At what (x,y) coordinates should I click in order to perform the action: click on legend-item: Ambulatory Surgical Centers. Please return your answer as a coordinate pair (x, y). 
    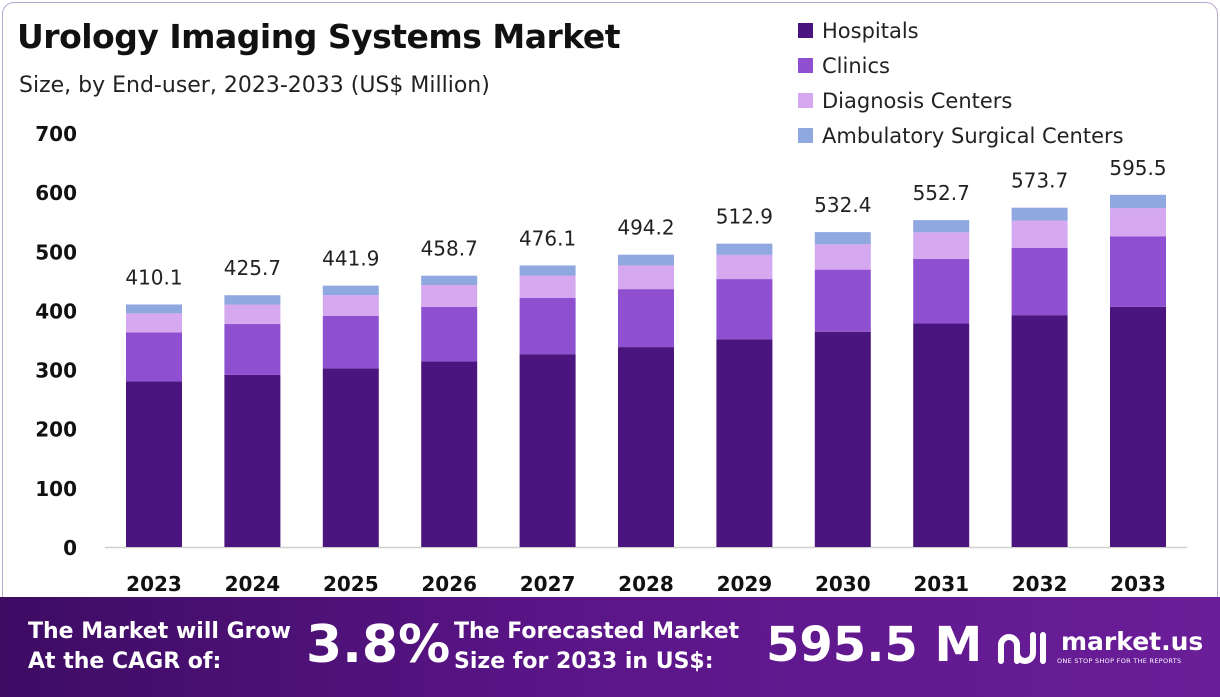
    Looking at the image, I should click on (961, 135).